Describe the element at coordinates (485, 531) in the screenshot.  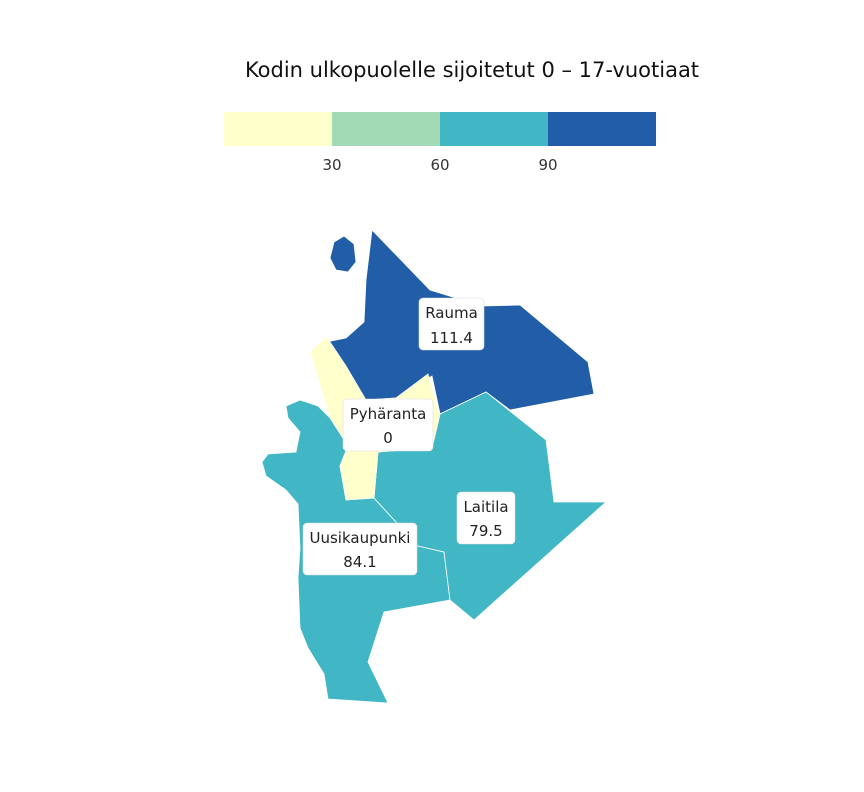
I see `label-laitila-value: 79.5` at that location.